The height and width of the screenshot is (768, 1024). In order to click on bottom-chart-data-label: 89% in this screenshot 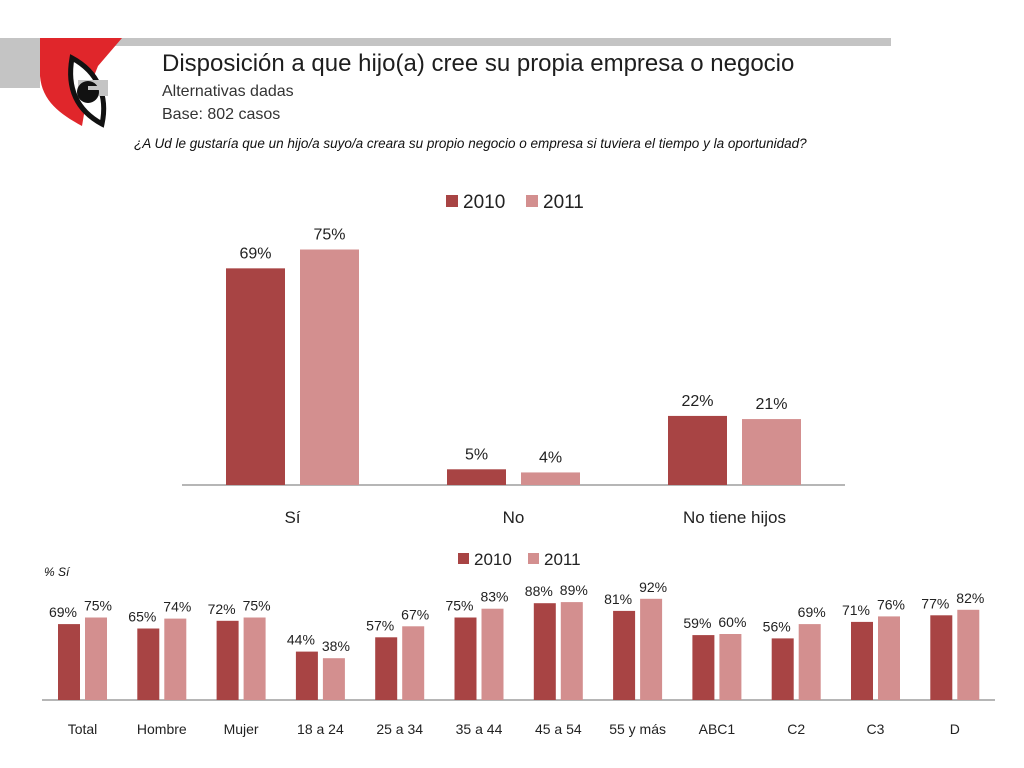, I will do `click(574, 590)`.